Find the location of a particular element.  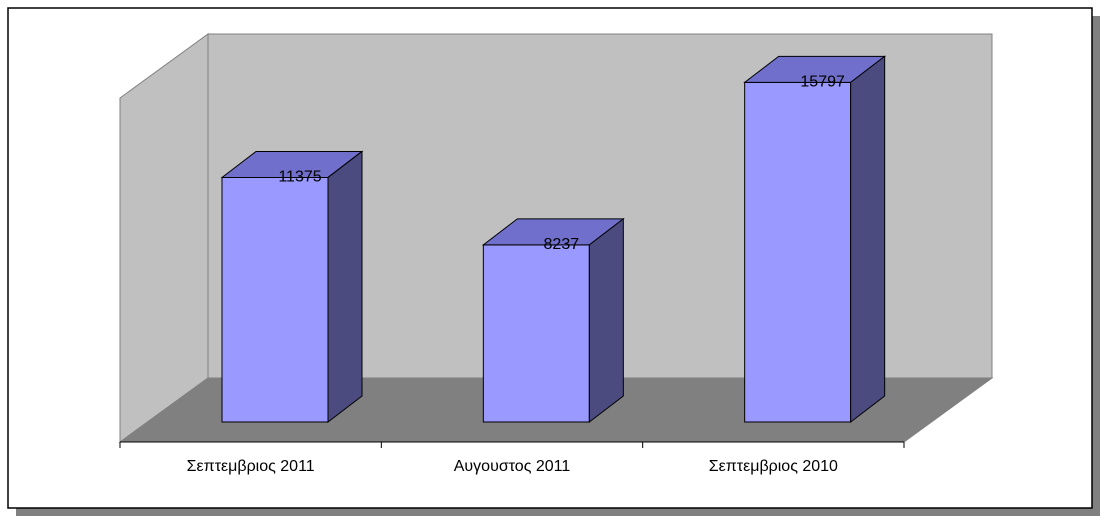

side-wall is located at coordinates (164, 238).